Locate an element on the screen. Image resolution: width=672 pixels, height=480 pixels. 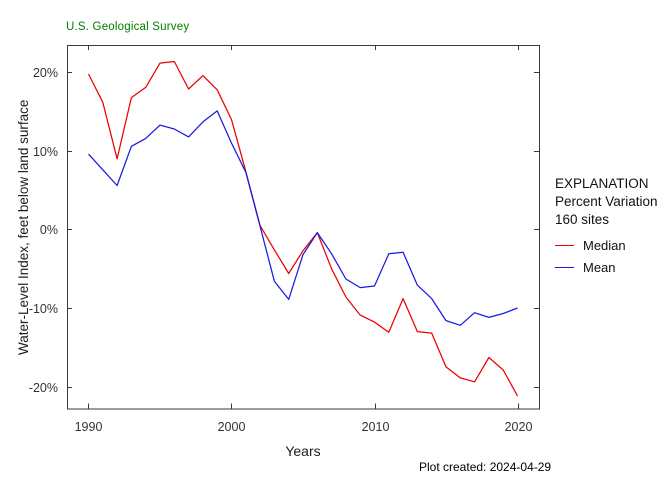
legend-entry-label: Mean is located at coordinates (599, 267).